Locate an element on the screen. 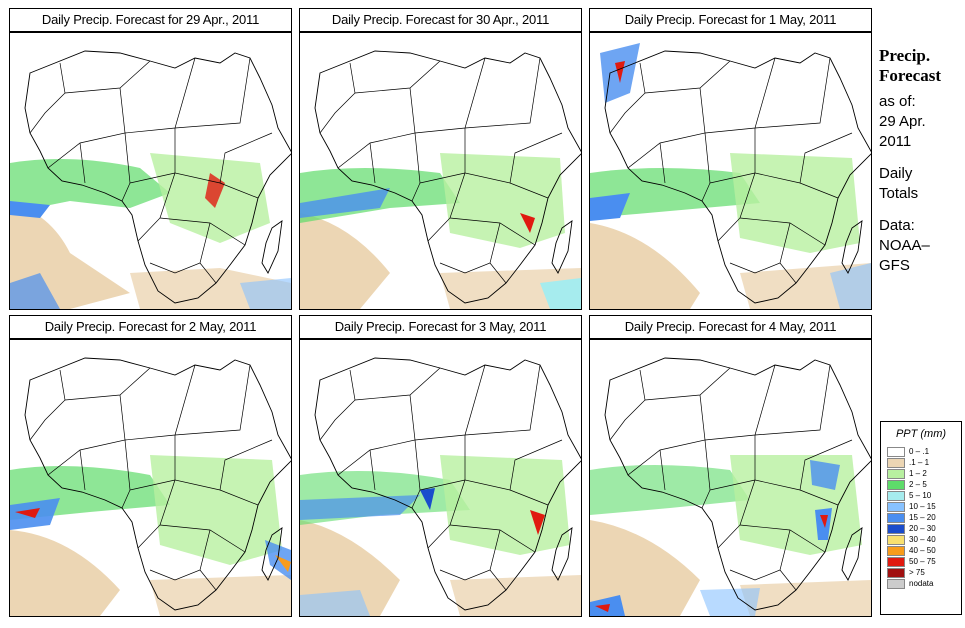  legend-item: .1 – 1 is located at coordinates (924, 462).